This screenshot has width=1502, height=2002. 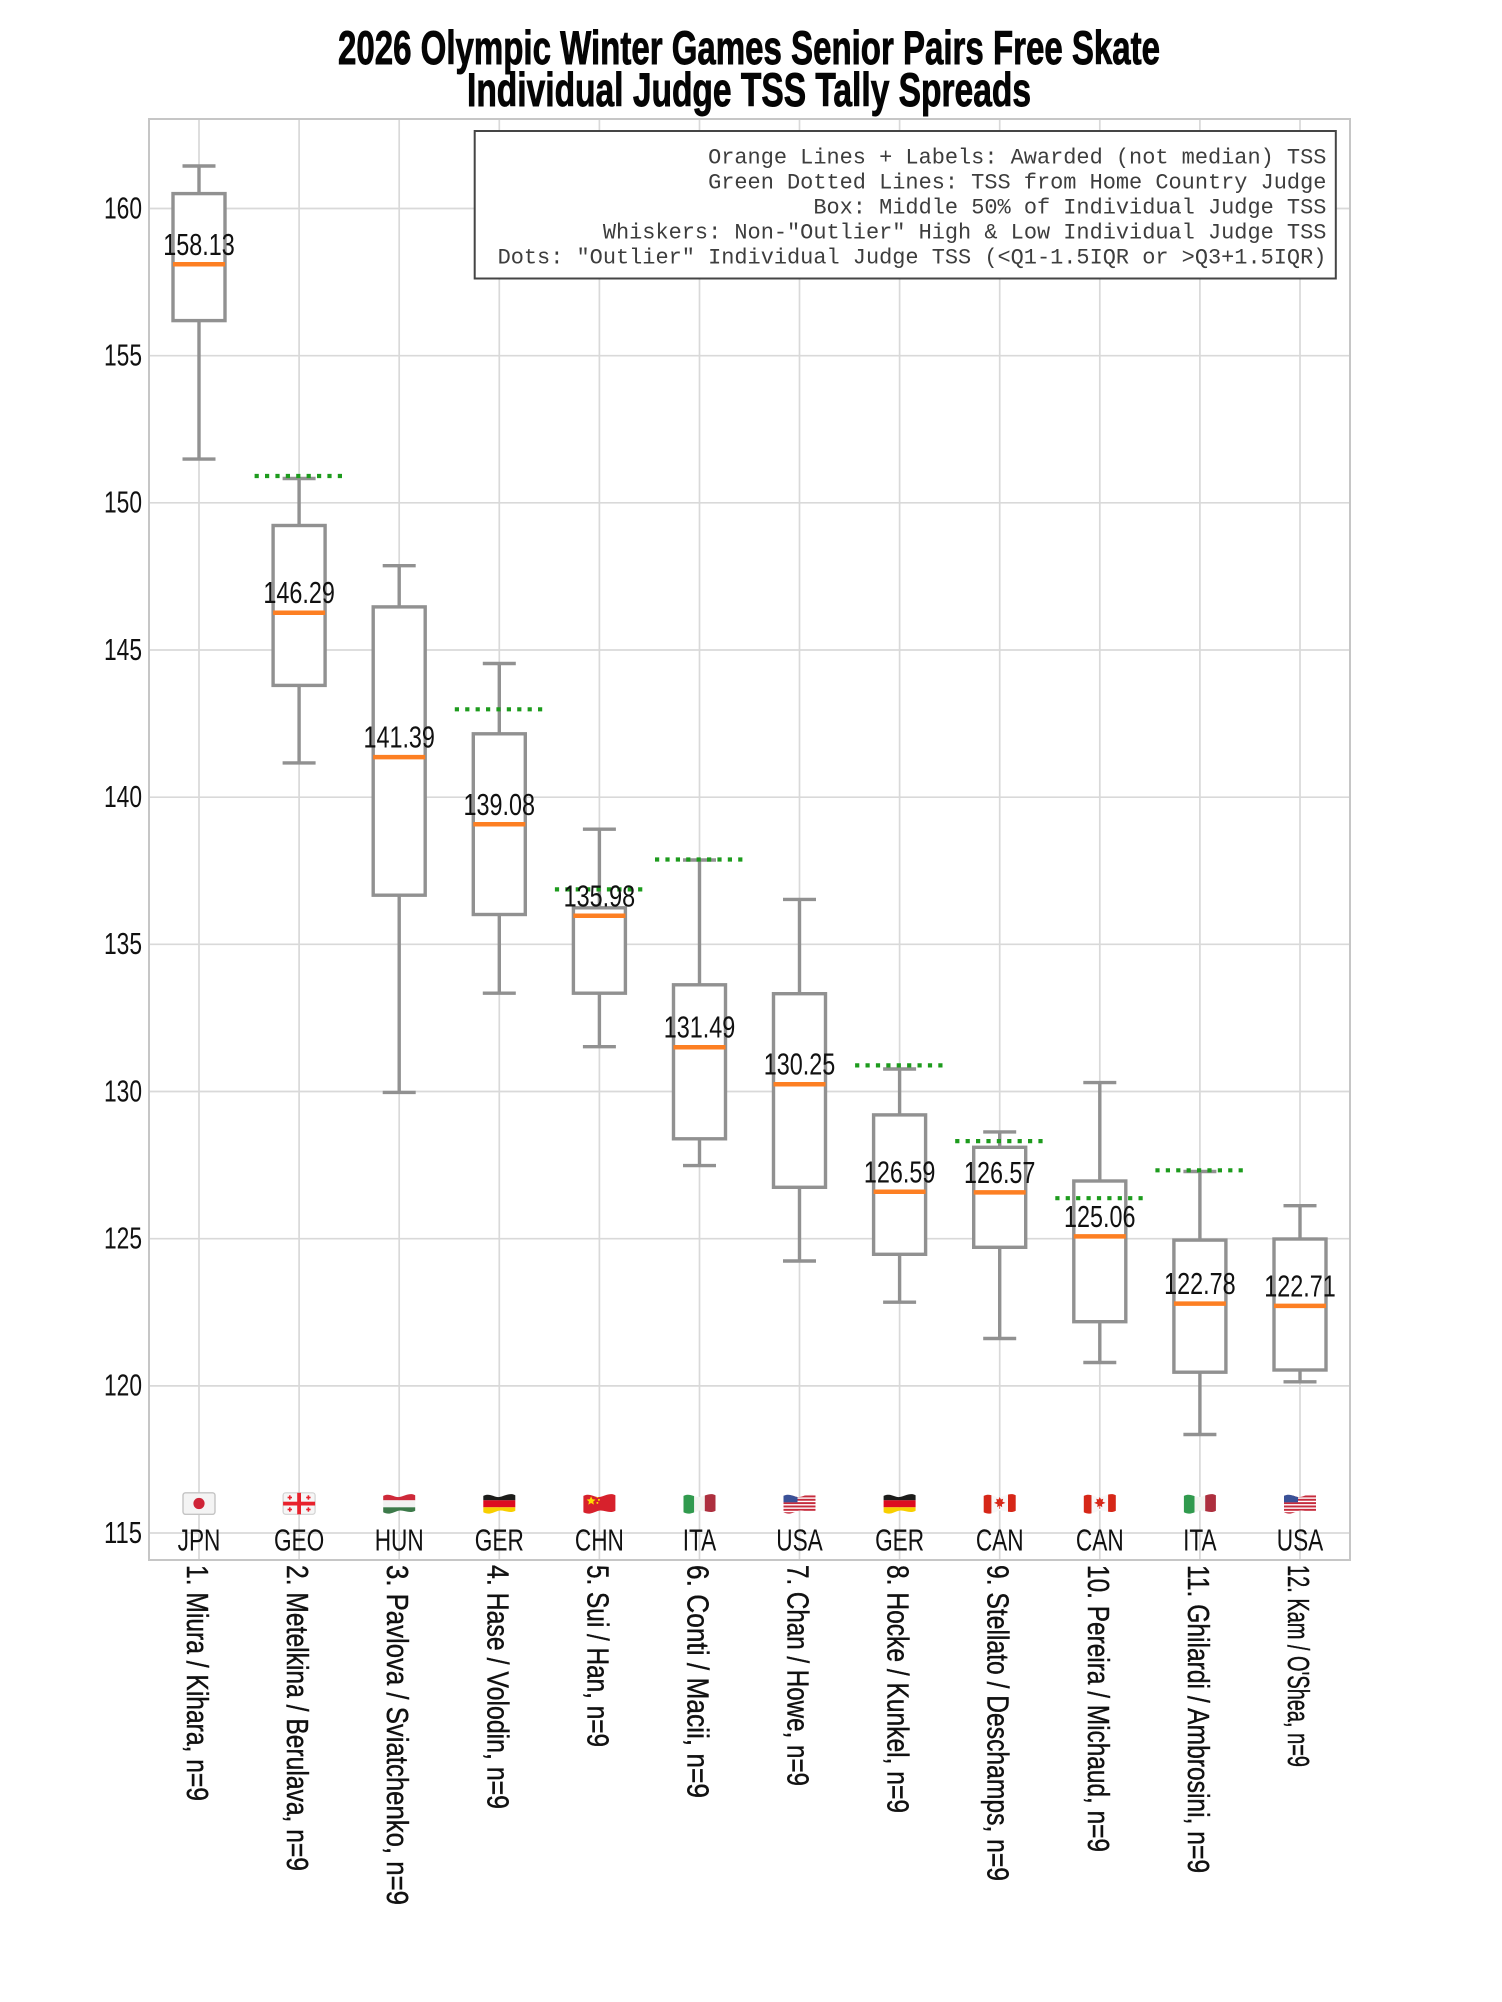 What do you see at coordinates (1300, 1285) in the screenshot?
I see `svg-text: 122.71` at bounding box center [1300, 1285].